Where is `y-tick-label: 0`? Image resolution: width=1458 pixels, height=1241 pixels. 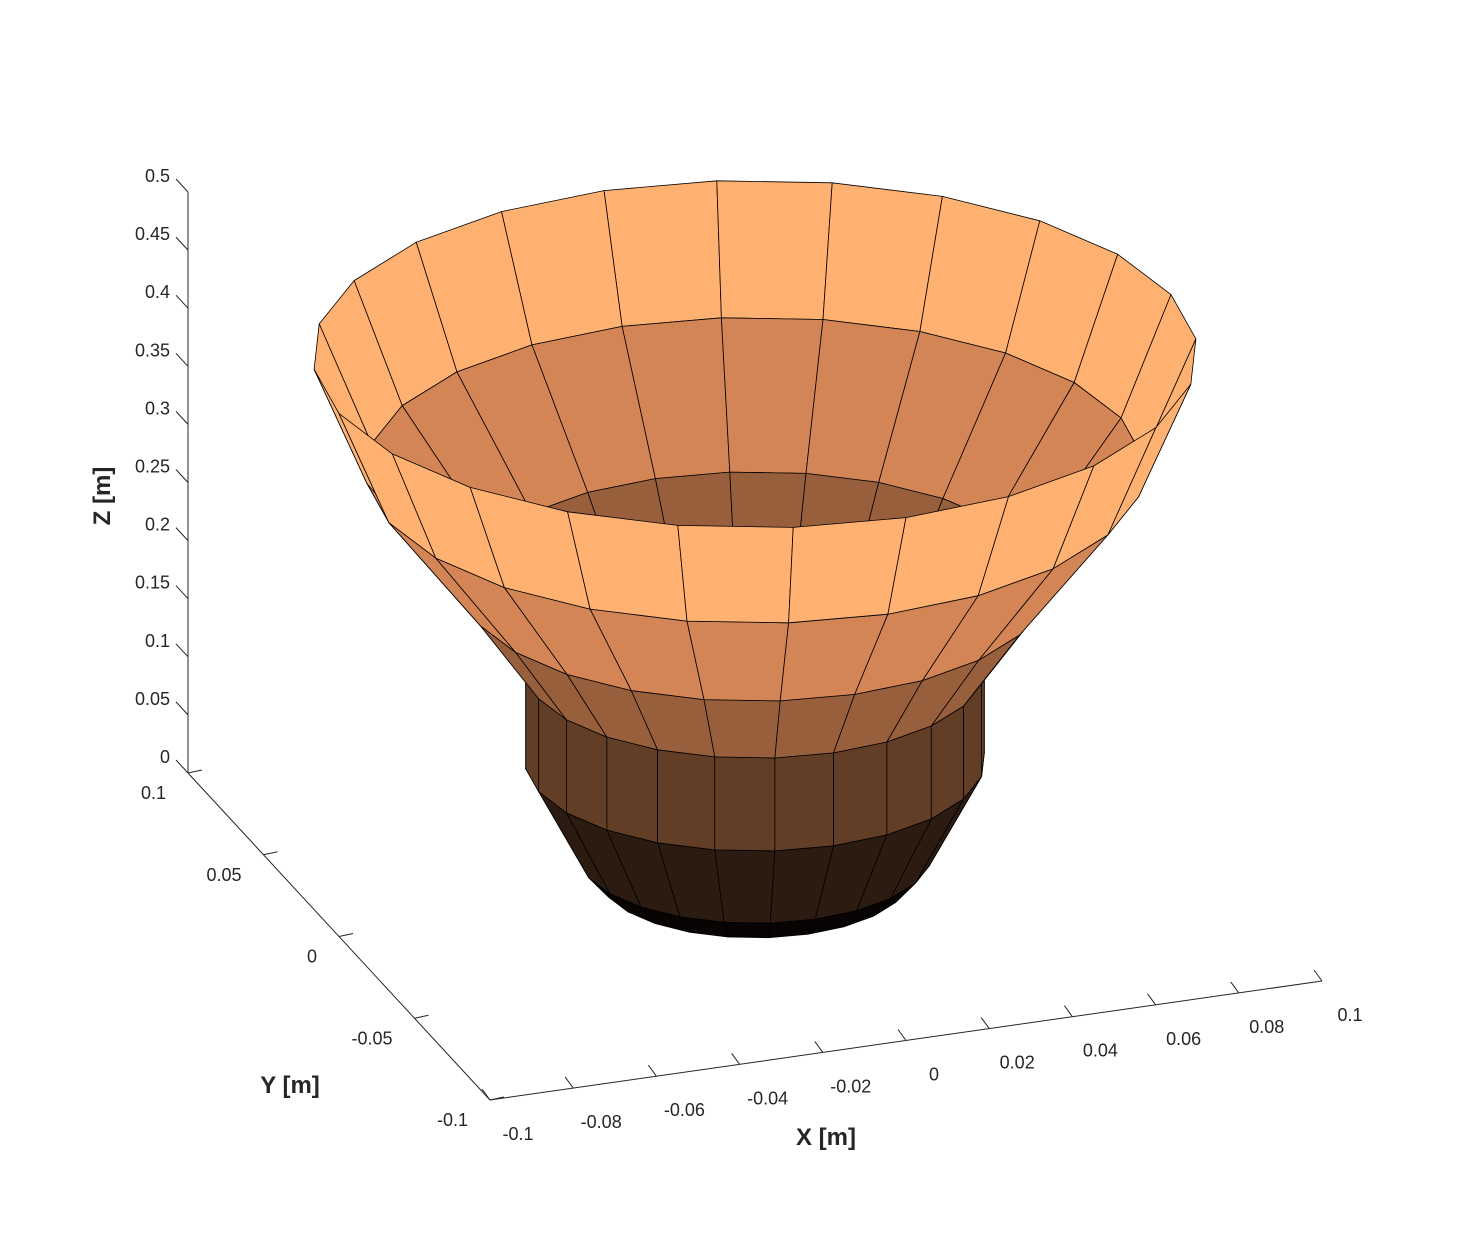 y-tick-label: 0 is located at coordinates (312, 957).